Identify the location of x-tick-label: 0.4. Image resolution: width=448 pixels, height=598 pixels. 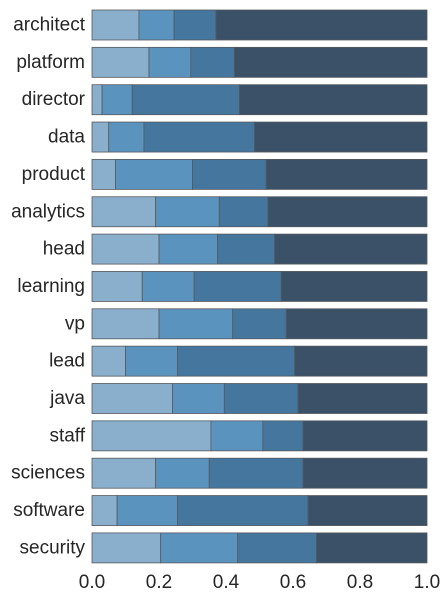
(226, 582).